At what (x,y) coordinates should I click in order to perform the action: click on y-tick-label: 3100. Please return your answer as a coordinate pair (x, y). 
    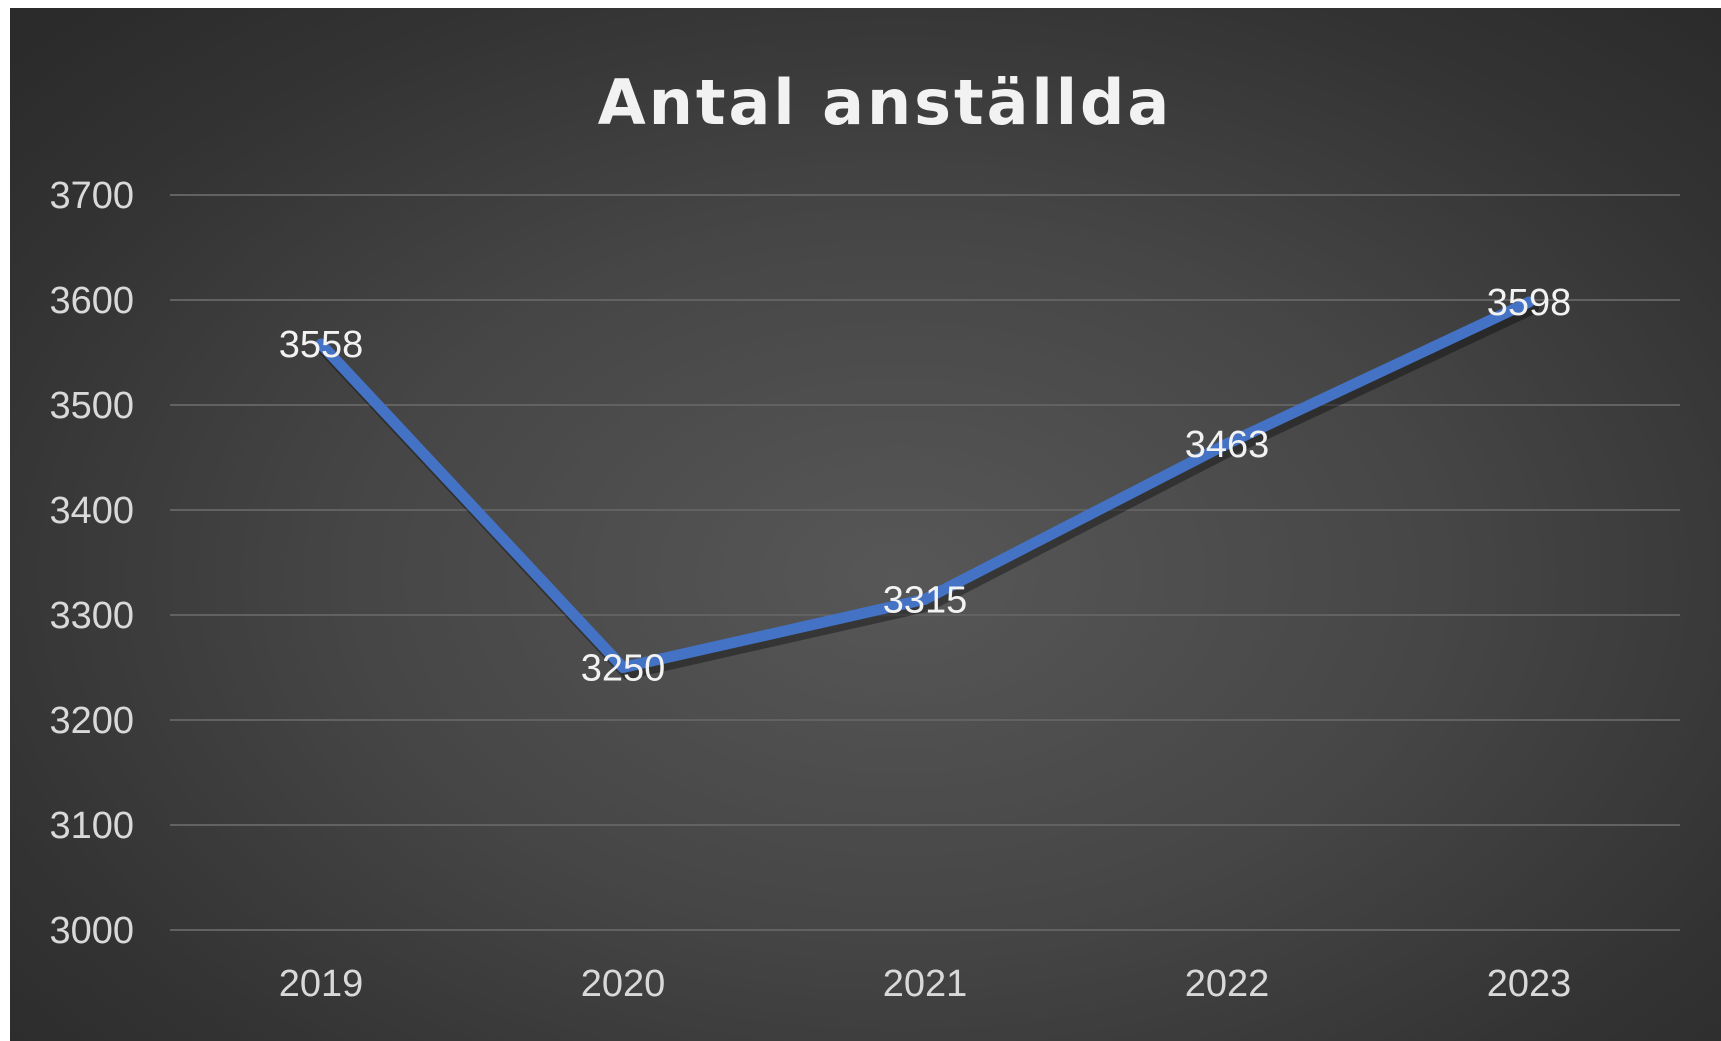
    Looking at the image, I should click on (91, 826).